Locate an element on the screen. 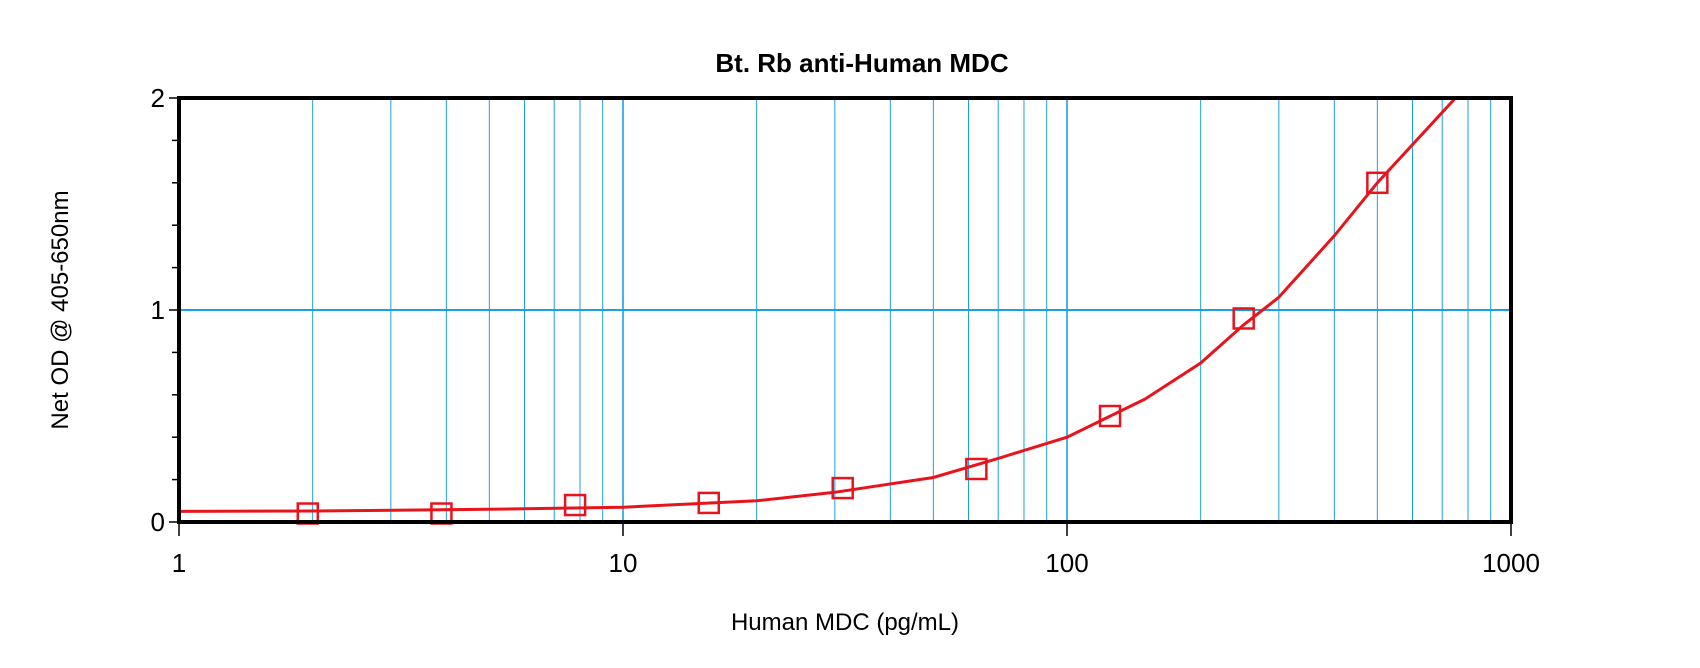 This screenshot has height=668, width=1700. chart-title: Bt. Rb anti-Human MDC is located at coordinates (861, 63).